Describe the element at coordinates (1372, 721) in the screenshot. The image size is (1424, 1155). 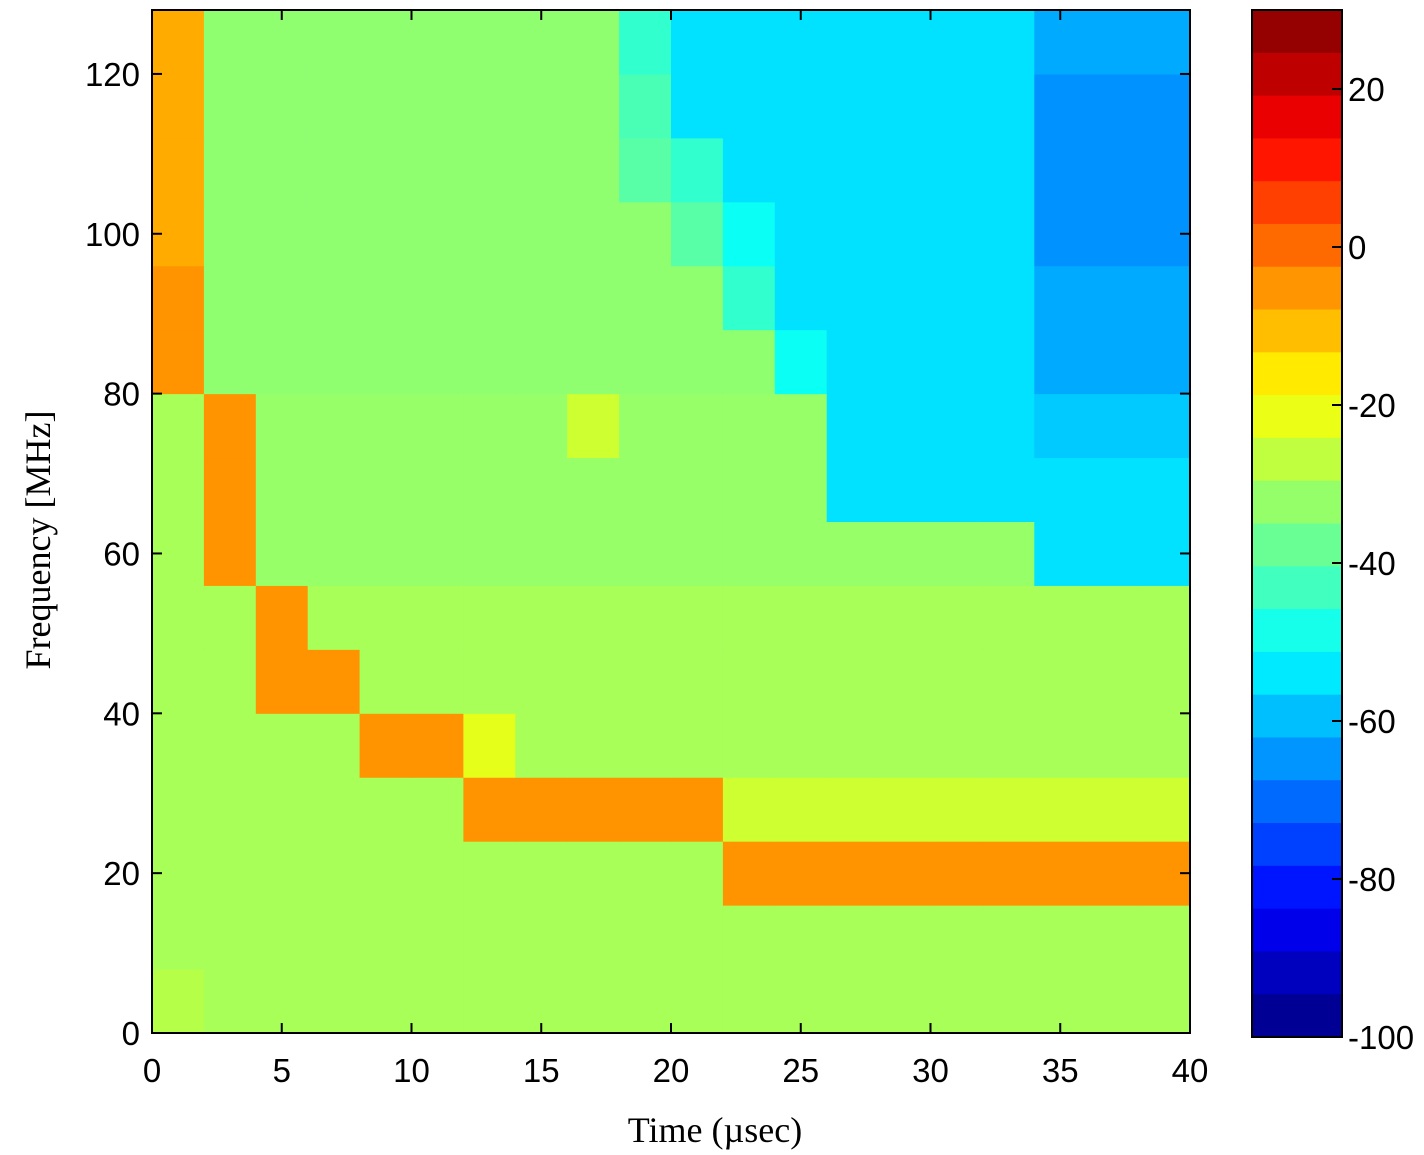
I see `colorbar-tick-label: -60` at that location.